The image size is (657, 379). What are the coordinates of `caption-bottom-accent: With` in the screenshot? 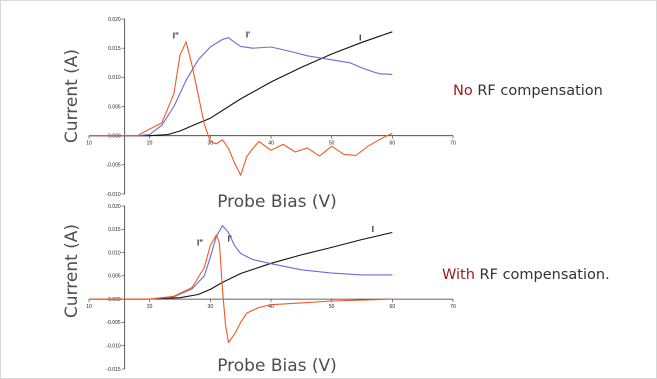 It's located at (458, 275).